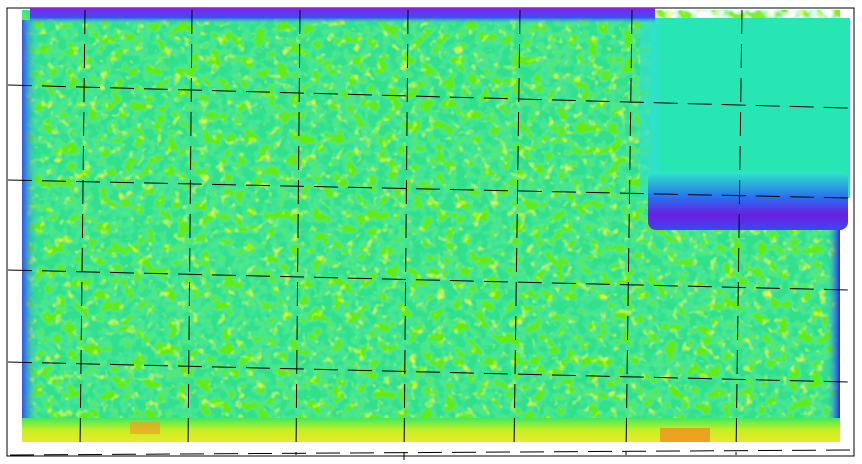 The image size is (862, 464). I want to click on right-edge, so click(833, 335).